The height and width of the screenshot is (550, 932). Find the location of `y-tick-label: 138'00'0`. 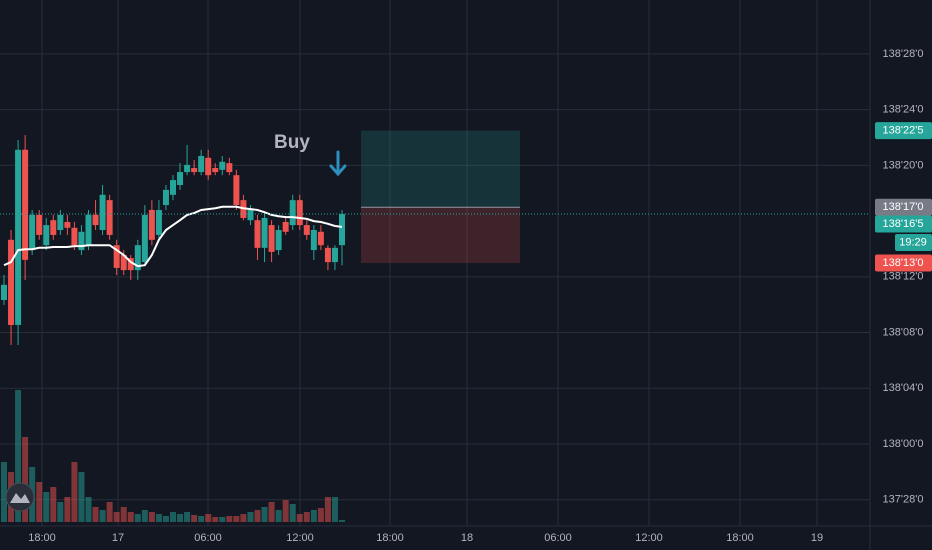

y-tick-label: 138'00'0 is located at coordinates (903, 444).